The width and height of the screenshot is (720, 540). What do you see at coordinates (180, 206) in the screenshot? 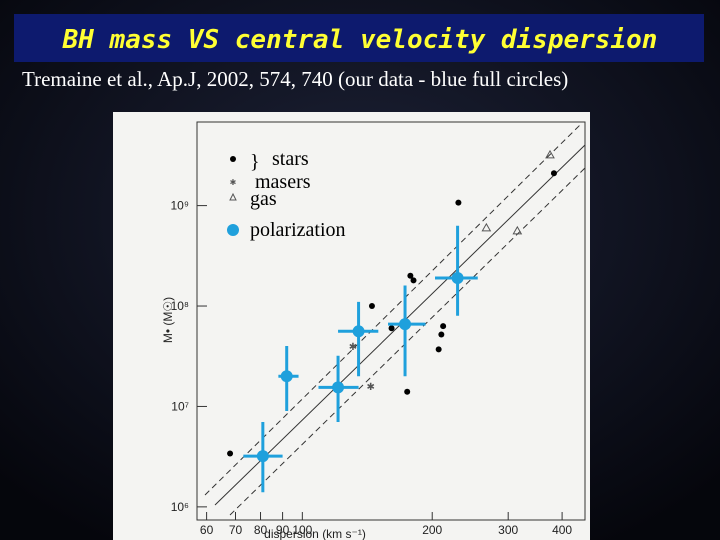
I see `y-tick-label: 10⁹` at bounding box center [180, 206].